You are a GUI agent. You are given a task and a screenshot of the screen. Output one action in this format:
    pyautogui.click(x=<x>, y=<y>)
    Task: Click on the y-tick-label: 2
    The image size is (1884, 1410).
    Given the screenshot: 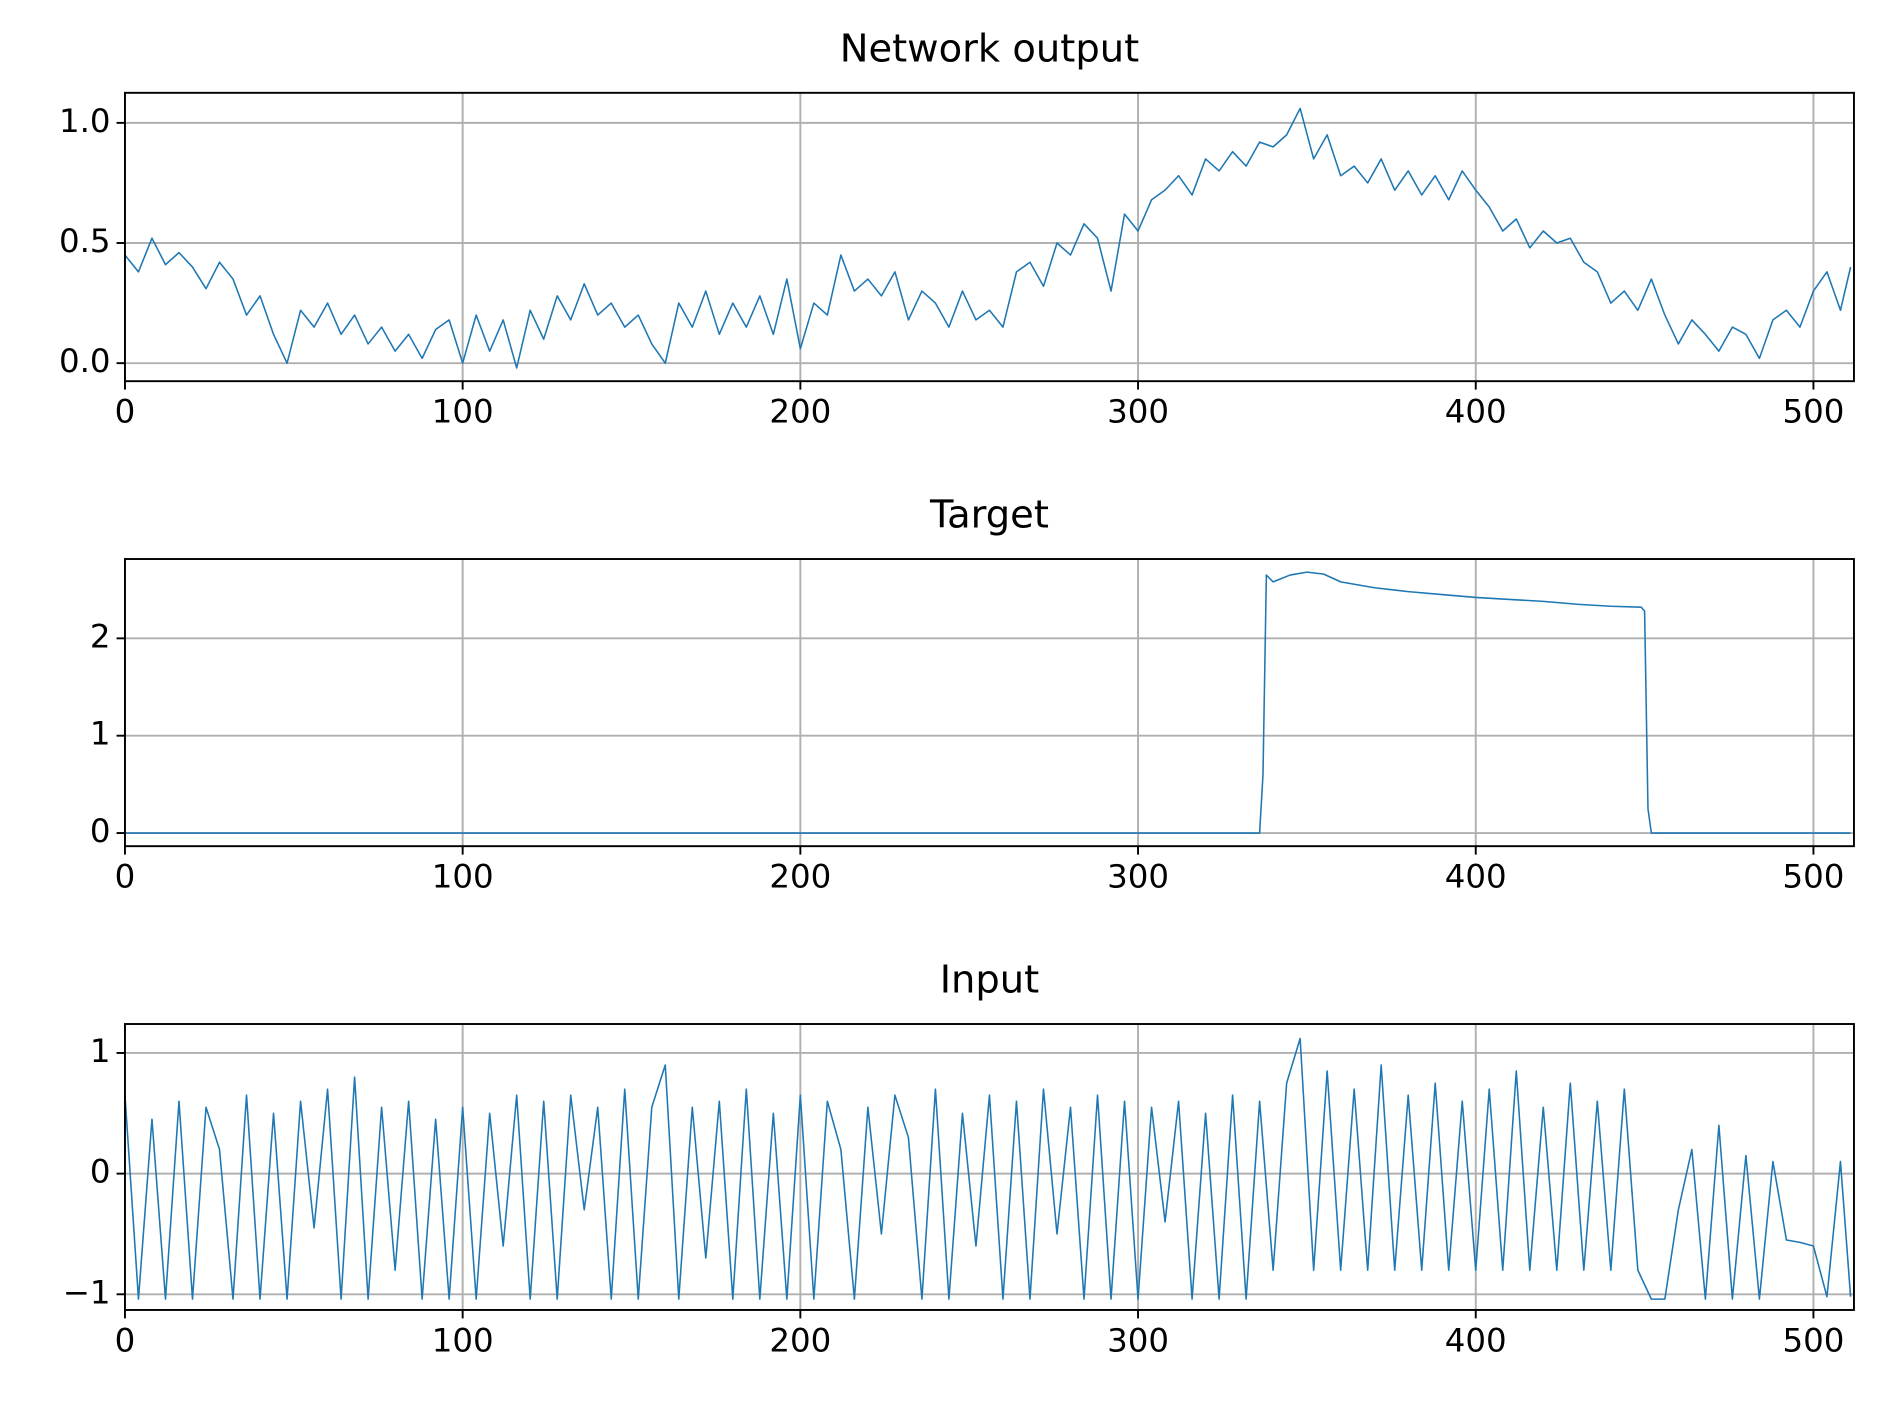 What is the action you would take?
    pyautogui.click(x=100, y=636)
    